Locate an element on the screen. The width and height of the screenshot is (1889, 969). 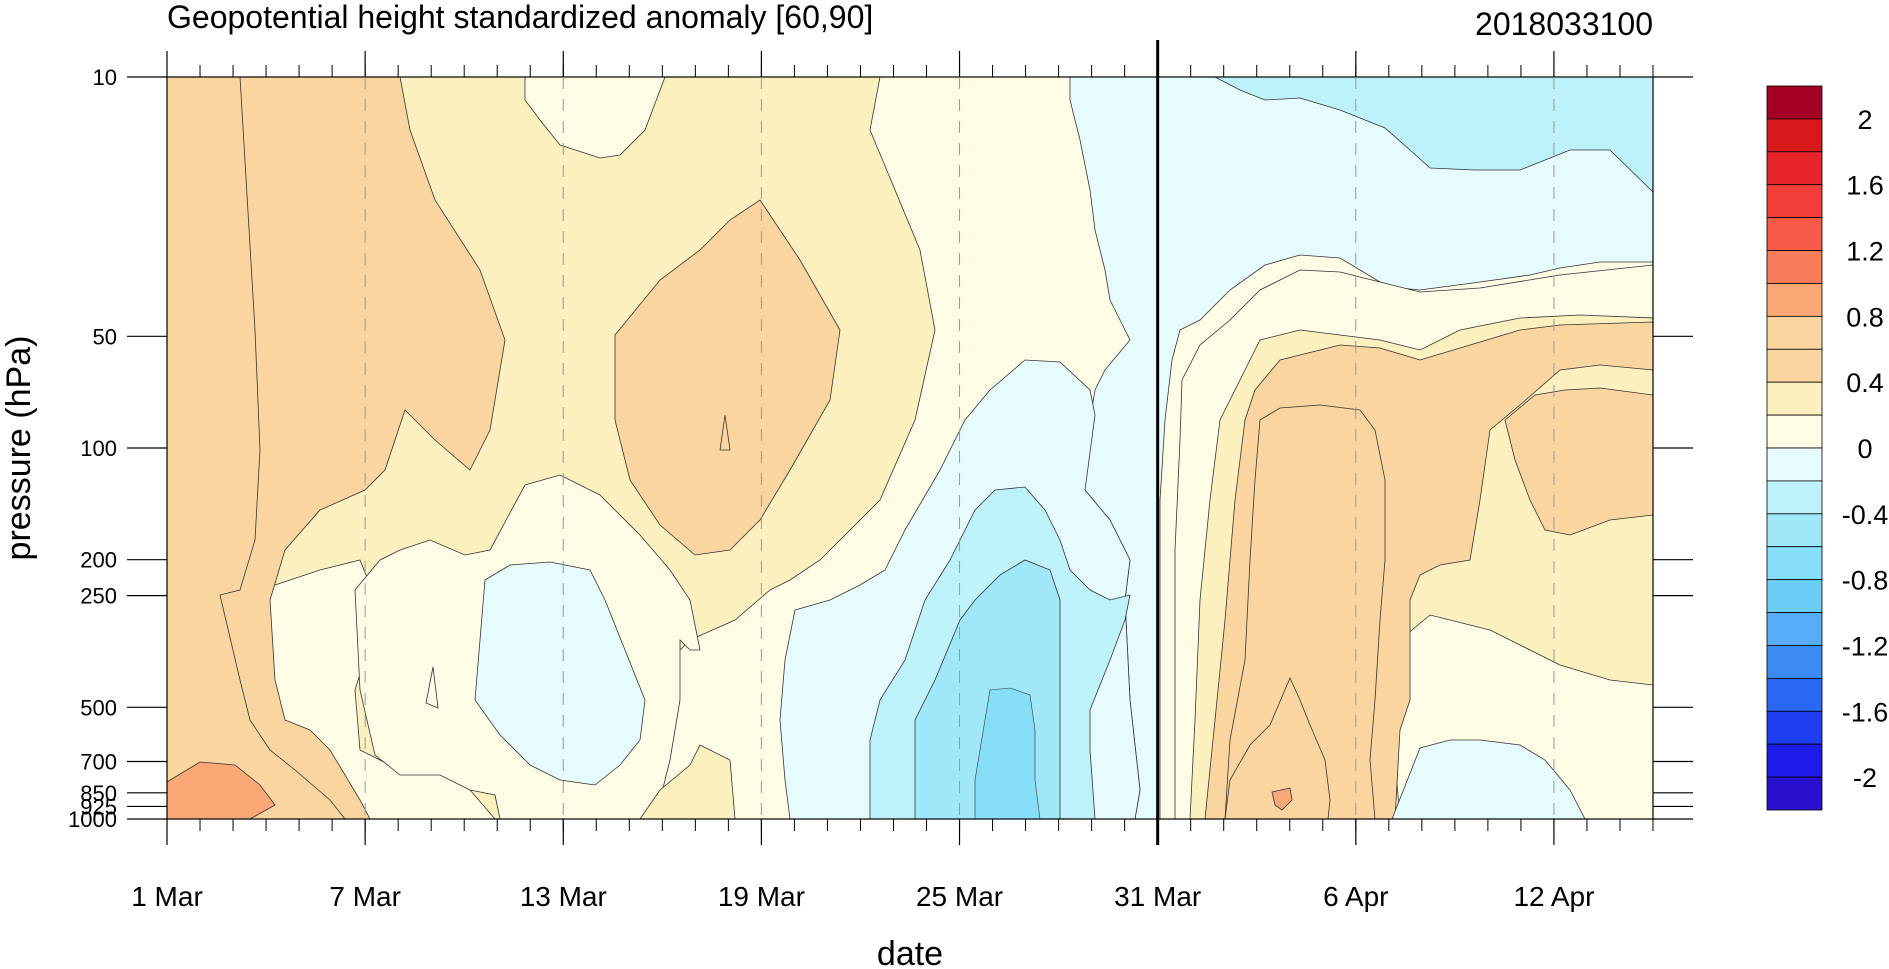
colorbar-label: 0.8 is located at coordinates (1865, 317).